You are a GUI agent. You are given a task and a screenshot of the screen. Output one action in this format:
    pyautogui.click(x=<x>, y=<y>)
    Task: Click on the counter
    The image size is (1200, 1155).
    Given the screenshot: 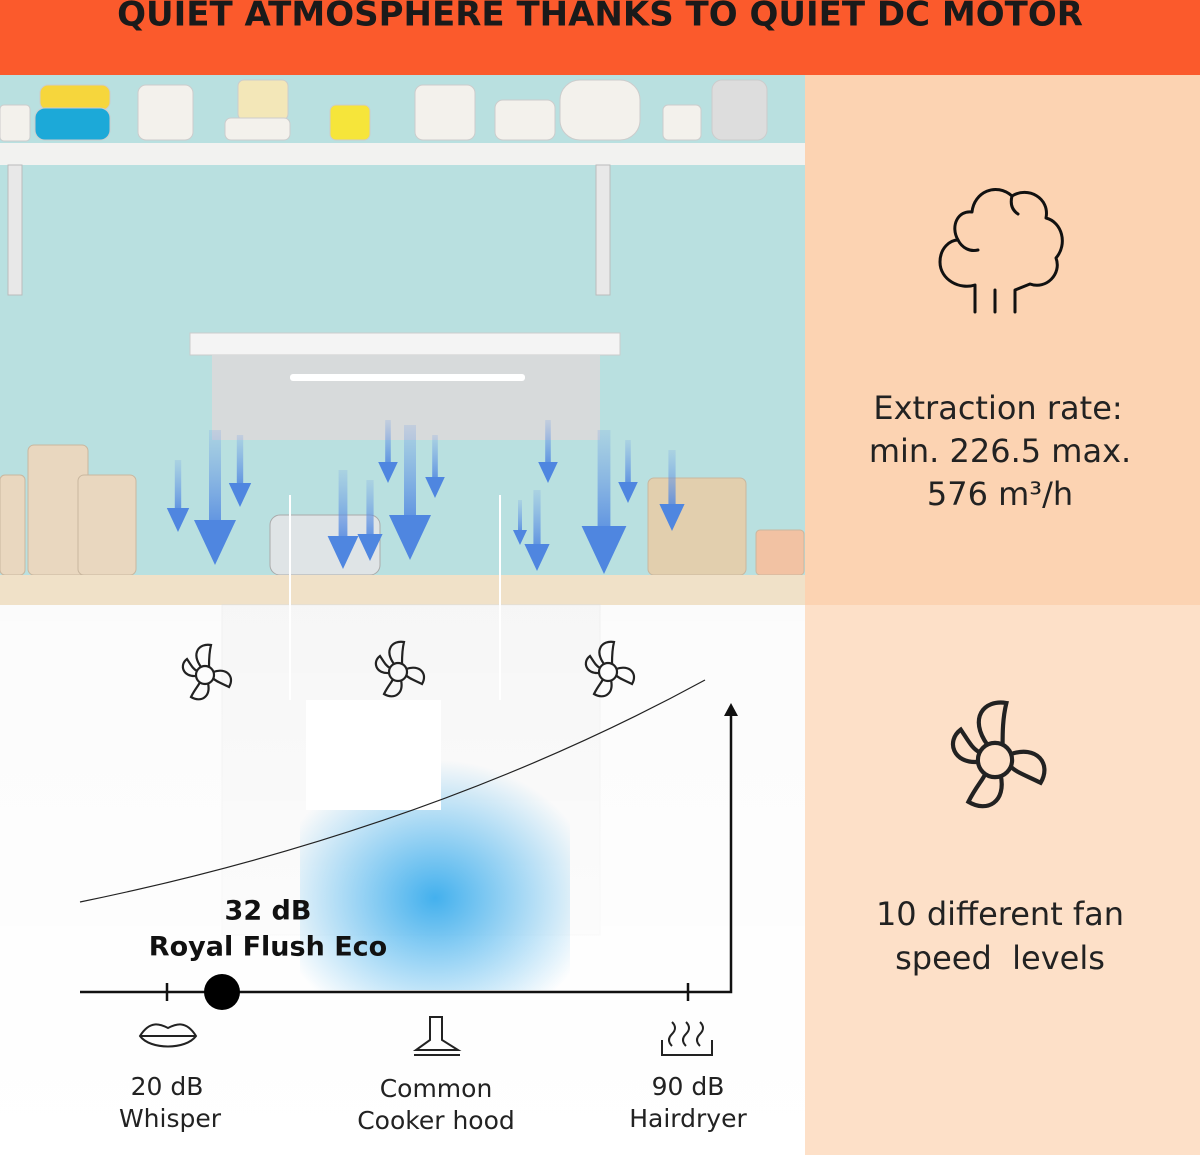 What is the action you would take?
    pyautogui.click(x=402, y=590)
    